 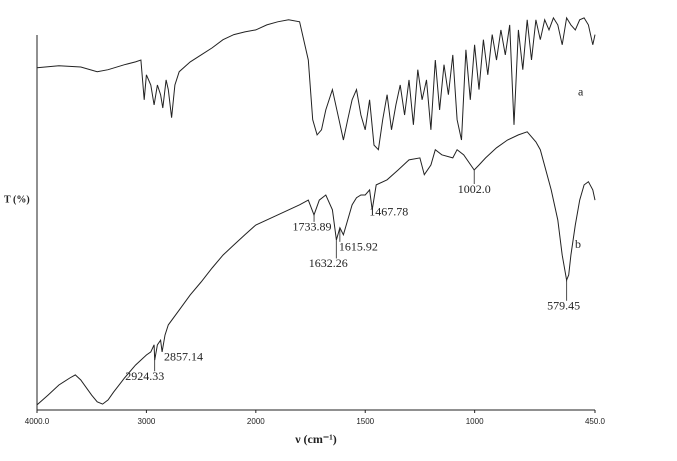 What do you see at coordinates (563, 306) in the screenshot?
I see `annotation-label: 579.45` at bounding box center [563, 306].